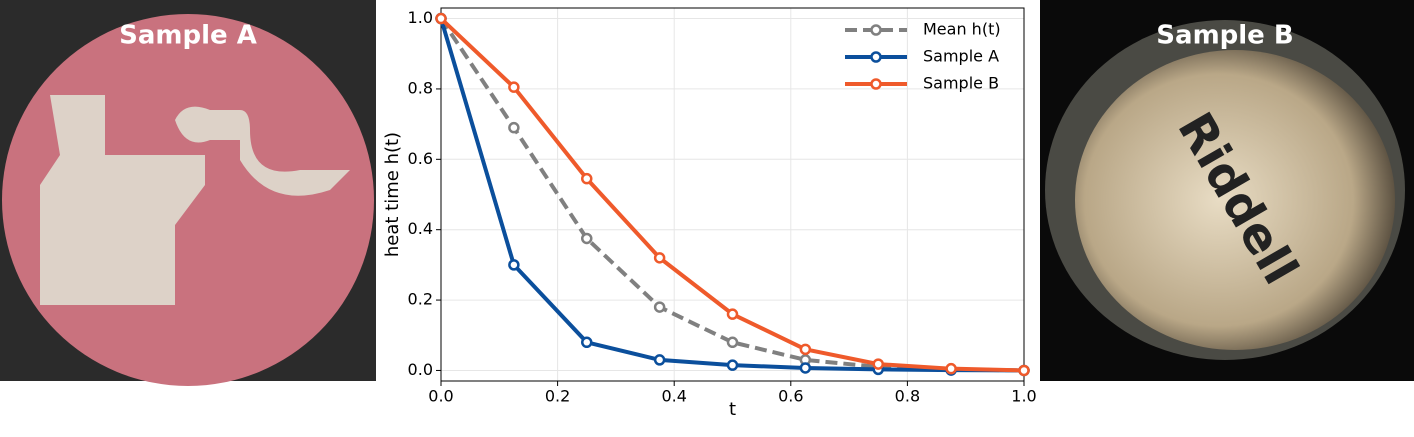 The width and height of the screenshot is (1414, 437). Describe the element at coordinates (961, 83) in the screenshot. I see `legend-label: Sample B` at that location.